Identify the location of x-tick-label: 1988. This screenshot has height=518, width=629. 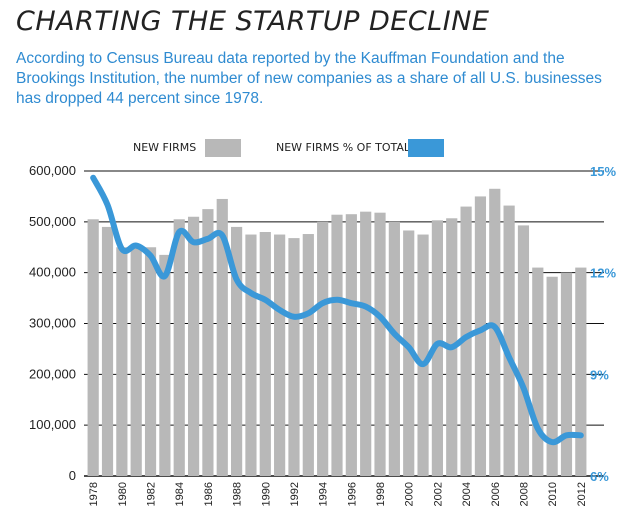
(238, 494).